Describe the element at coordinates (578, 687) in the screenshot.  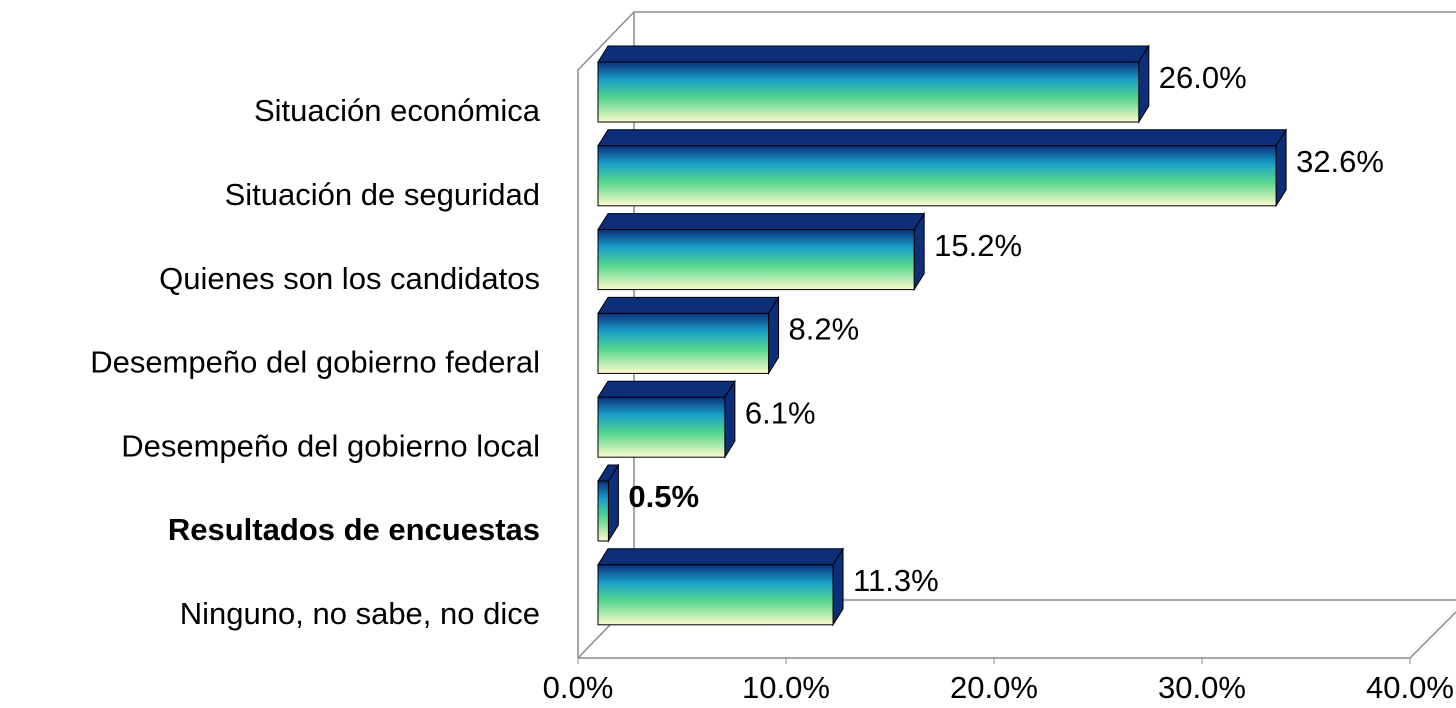
I see `x-tick-label: 0.0%` at that location.